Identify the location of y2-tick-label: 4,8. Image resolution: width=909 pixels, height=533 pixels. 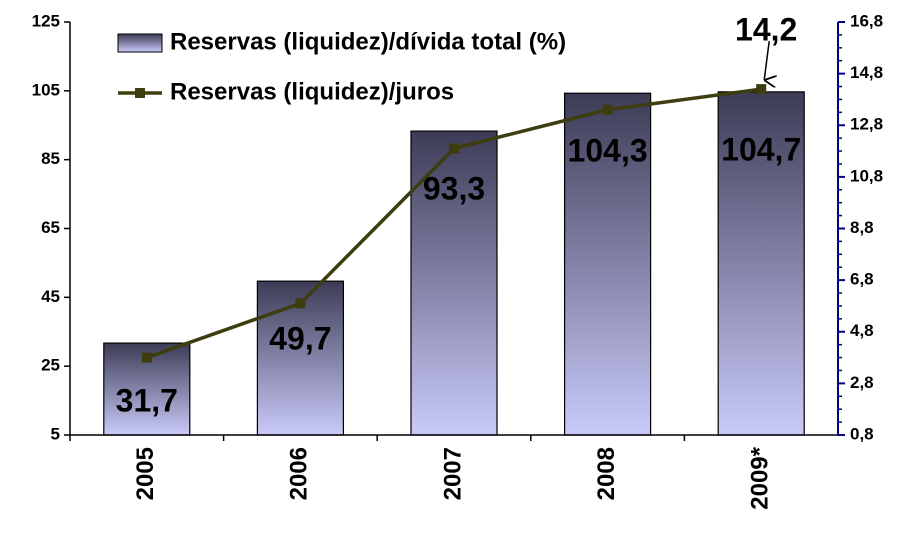
(862, 330).